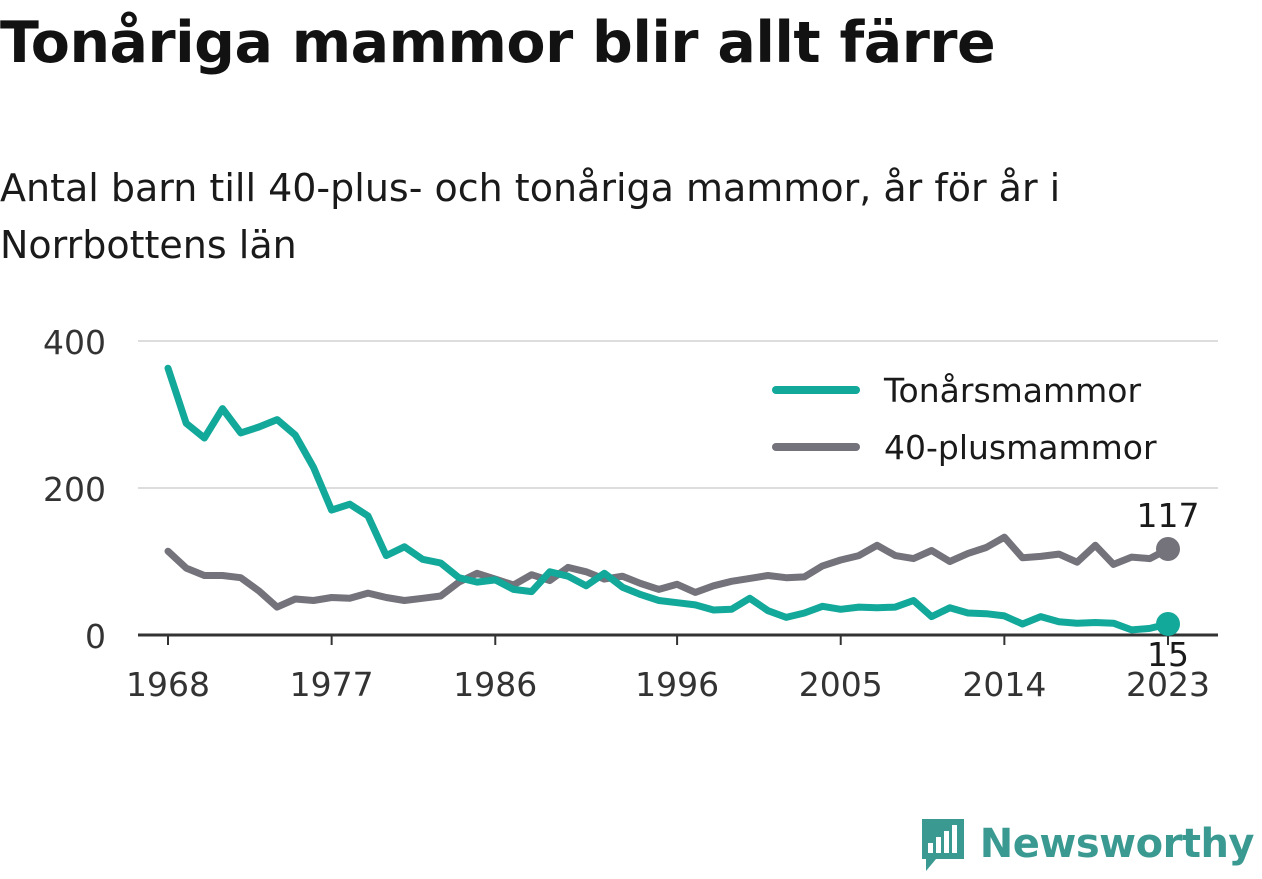 Image resolution: width=1262 pixels, height=879 pixels. What do you see at coordinates (1168, 684) in the screenshot?
I see `x-tick-label: 2023` at bounding box center [1168, 684].